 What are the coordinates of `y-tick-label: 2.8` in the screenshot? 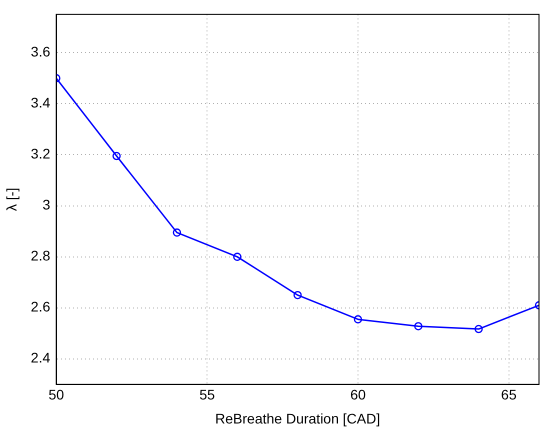 It's located at (40, 256).